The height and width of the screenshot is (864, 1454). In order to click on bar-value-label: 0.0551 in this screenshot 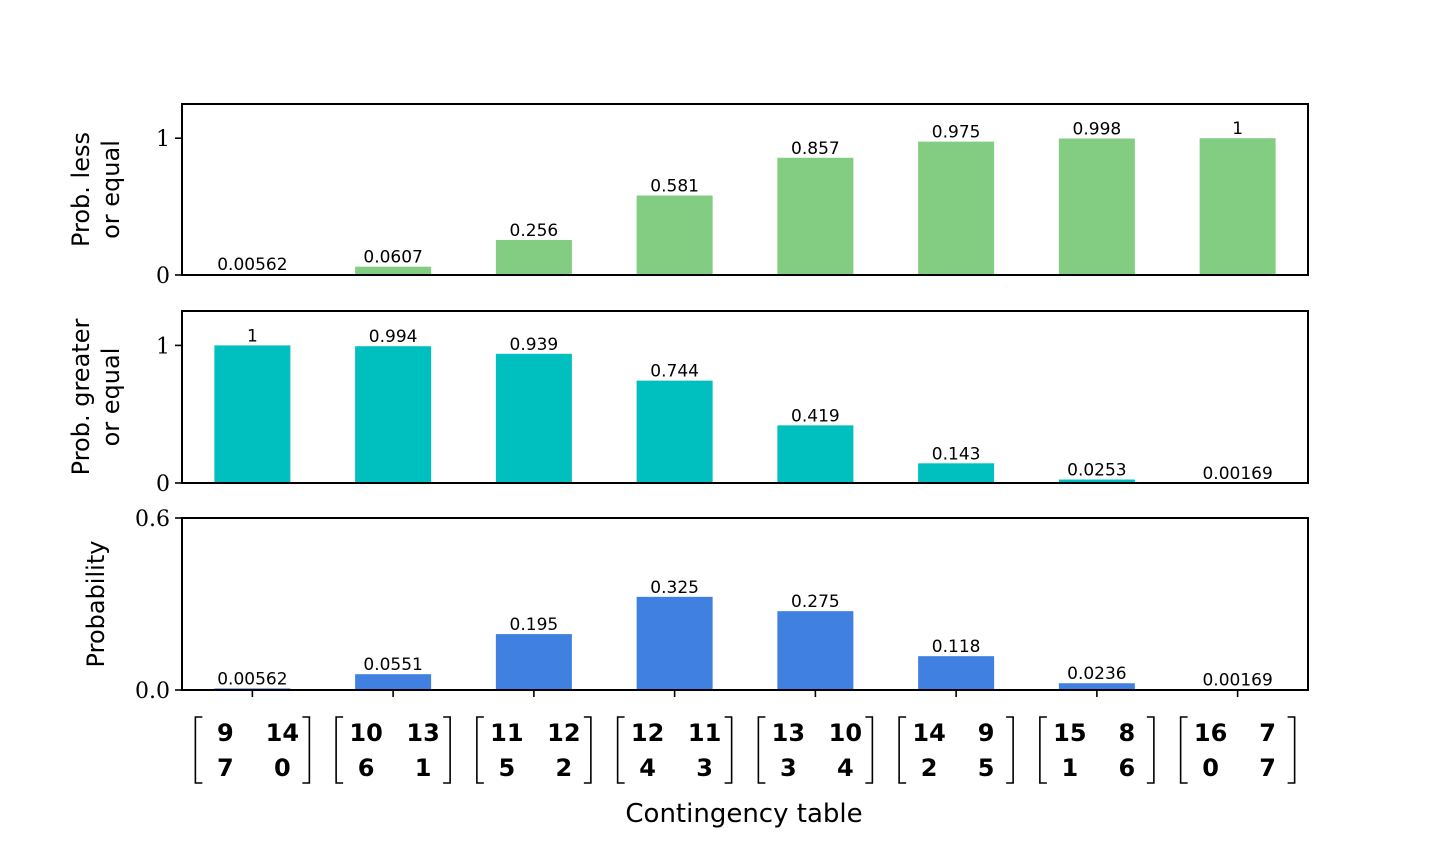, I will do `click(392, 665)`.